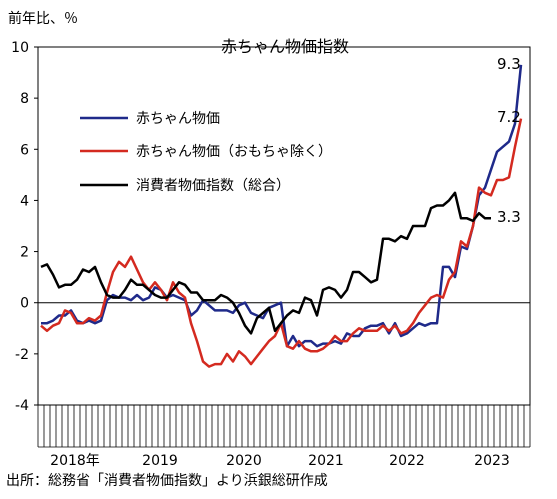  What do you see at coordinates (20, 48) in the screenshot?
I see `y-tick-label: 10` at bounding box center [20, 48].